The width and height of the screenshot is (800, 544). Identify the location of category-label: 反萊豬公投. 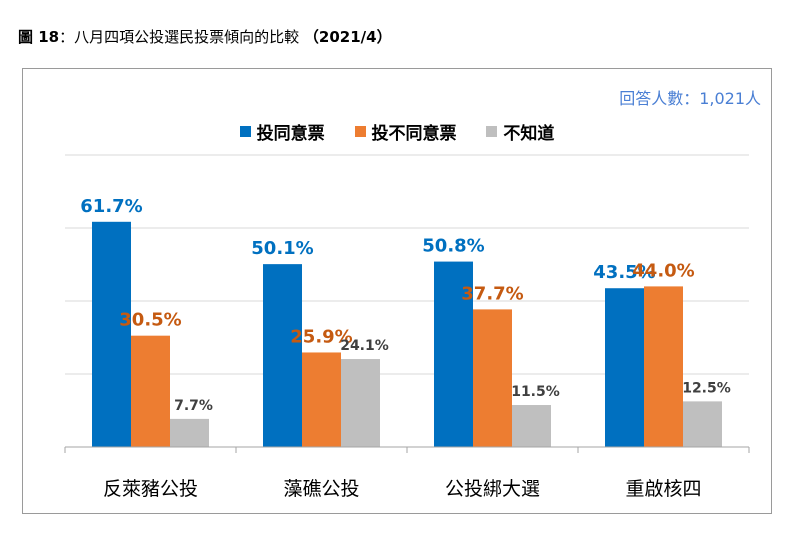
(150, 489).